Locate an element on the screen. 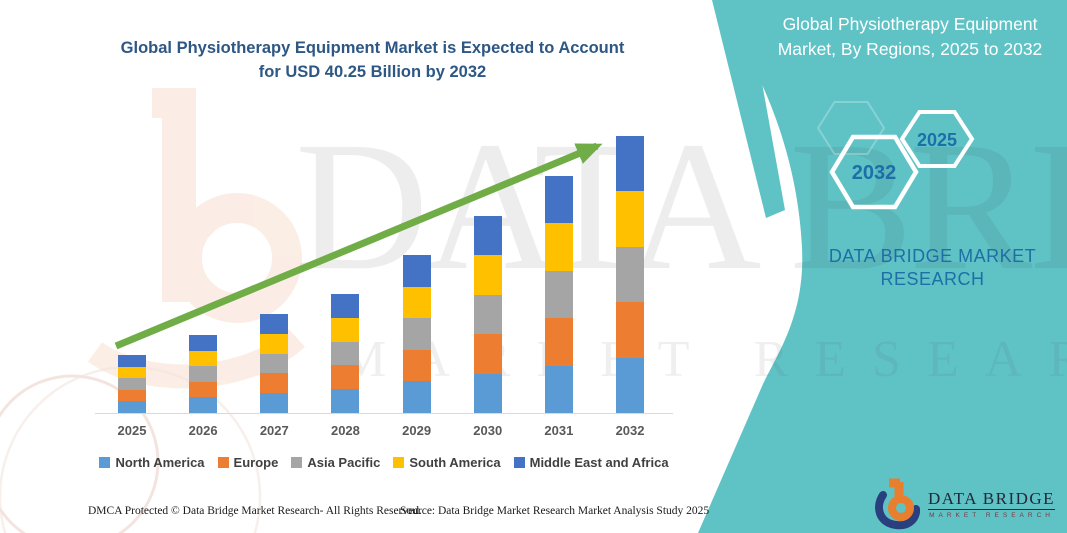  x-axis-labels: 2025 2026 2027 2028 2029 2030 2031 2032 is located at coordinates (385, 433).